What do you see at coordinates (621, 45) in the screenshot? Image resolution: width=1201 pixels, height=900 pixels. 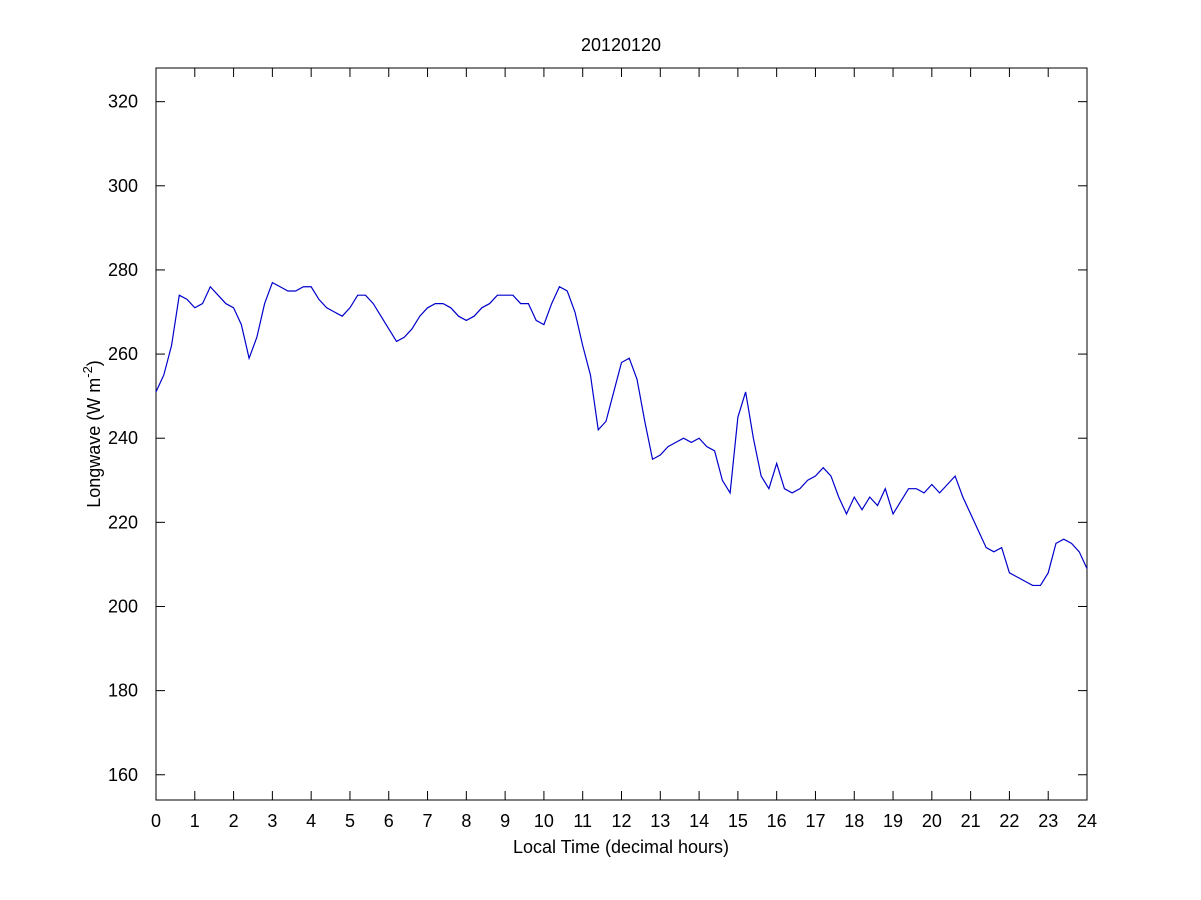 I see `chart-title: 20120120` at bounding box center [621, 45].